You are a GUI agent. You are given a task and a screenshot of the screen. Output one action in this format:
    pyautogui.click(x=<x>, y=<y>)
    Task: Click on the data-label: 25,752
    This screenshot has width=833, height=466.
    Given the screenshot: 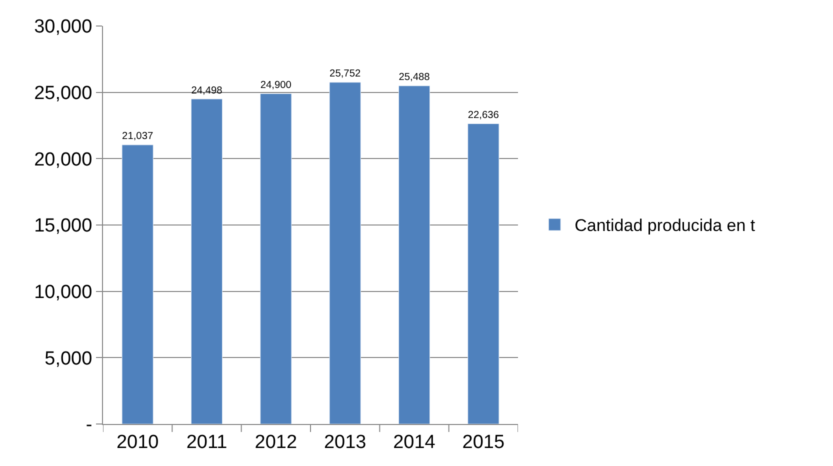 What is the action you would take?
    pyautogui.click(x=345, y=74)
    